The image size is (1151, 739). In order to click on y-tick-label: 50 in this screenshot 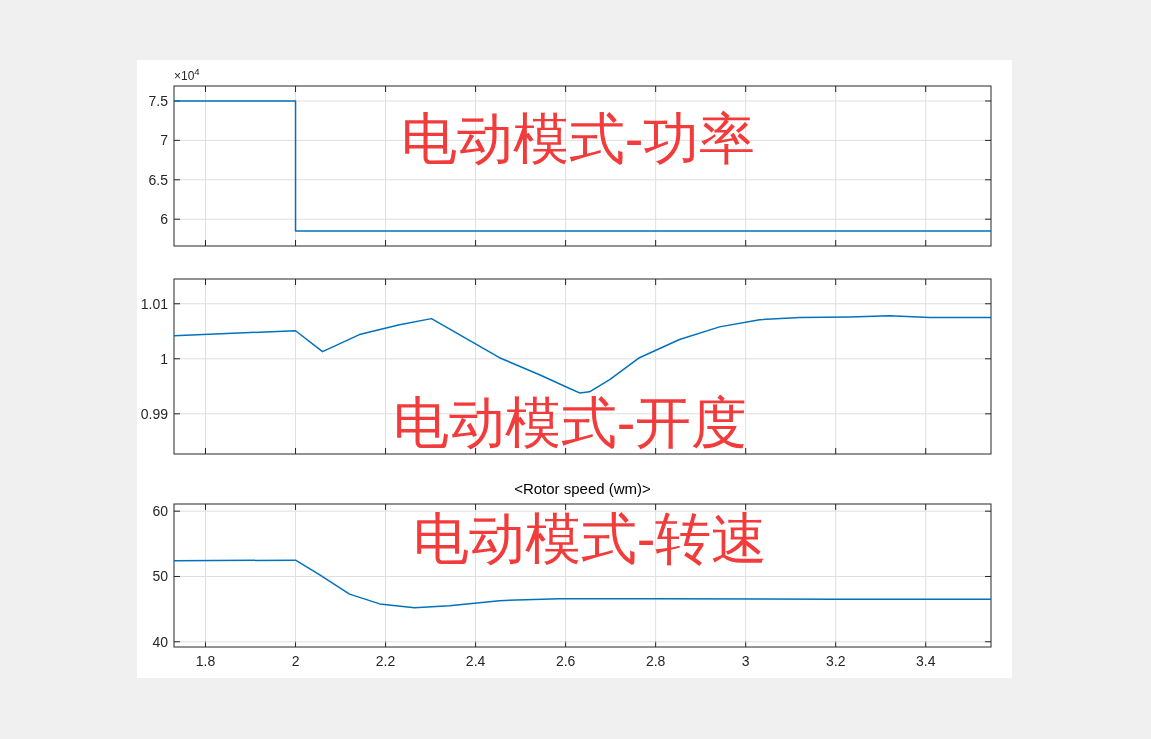, I will do `click(160, 576)`.